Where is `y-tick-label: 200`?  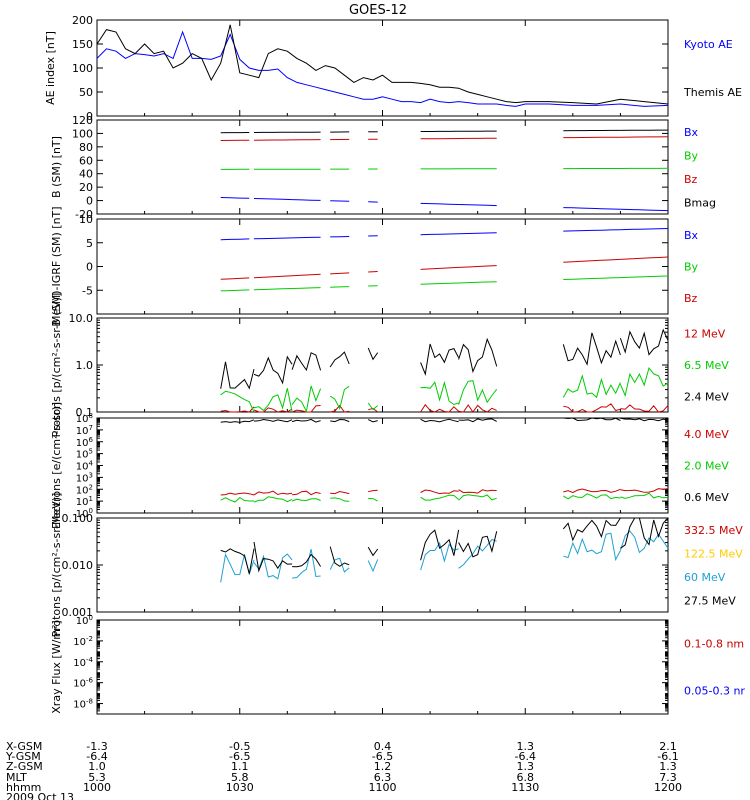
y-tick-label: 200 is located at coordinates (82, 20).